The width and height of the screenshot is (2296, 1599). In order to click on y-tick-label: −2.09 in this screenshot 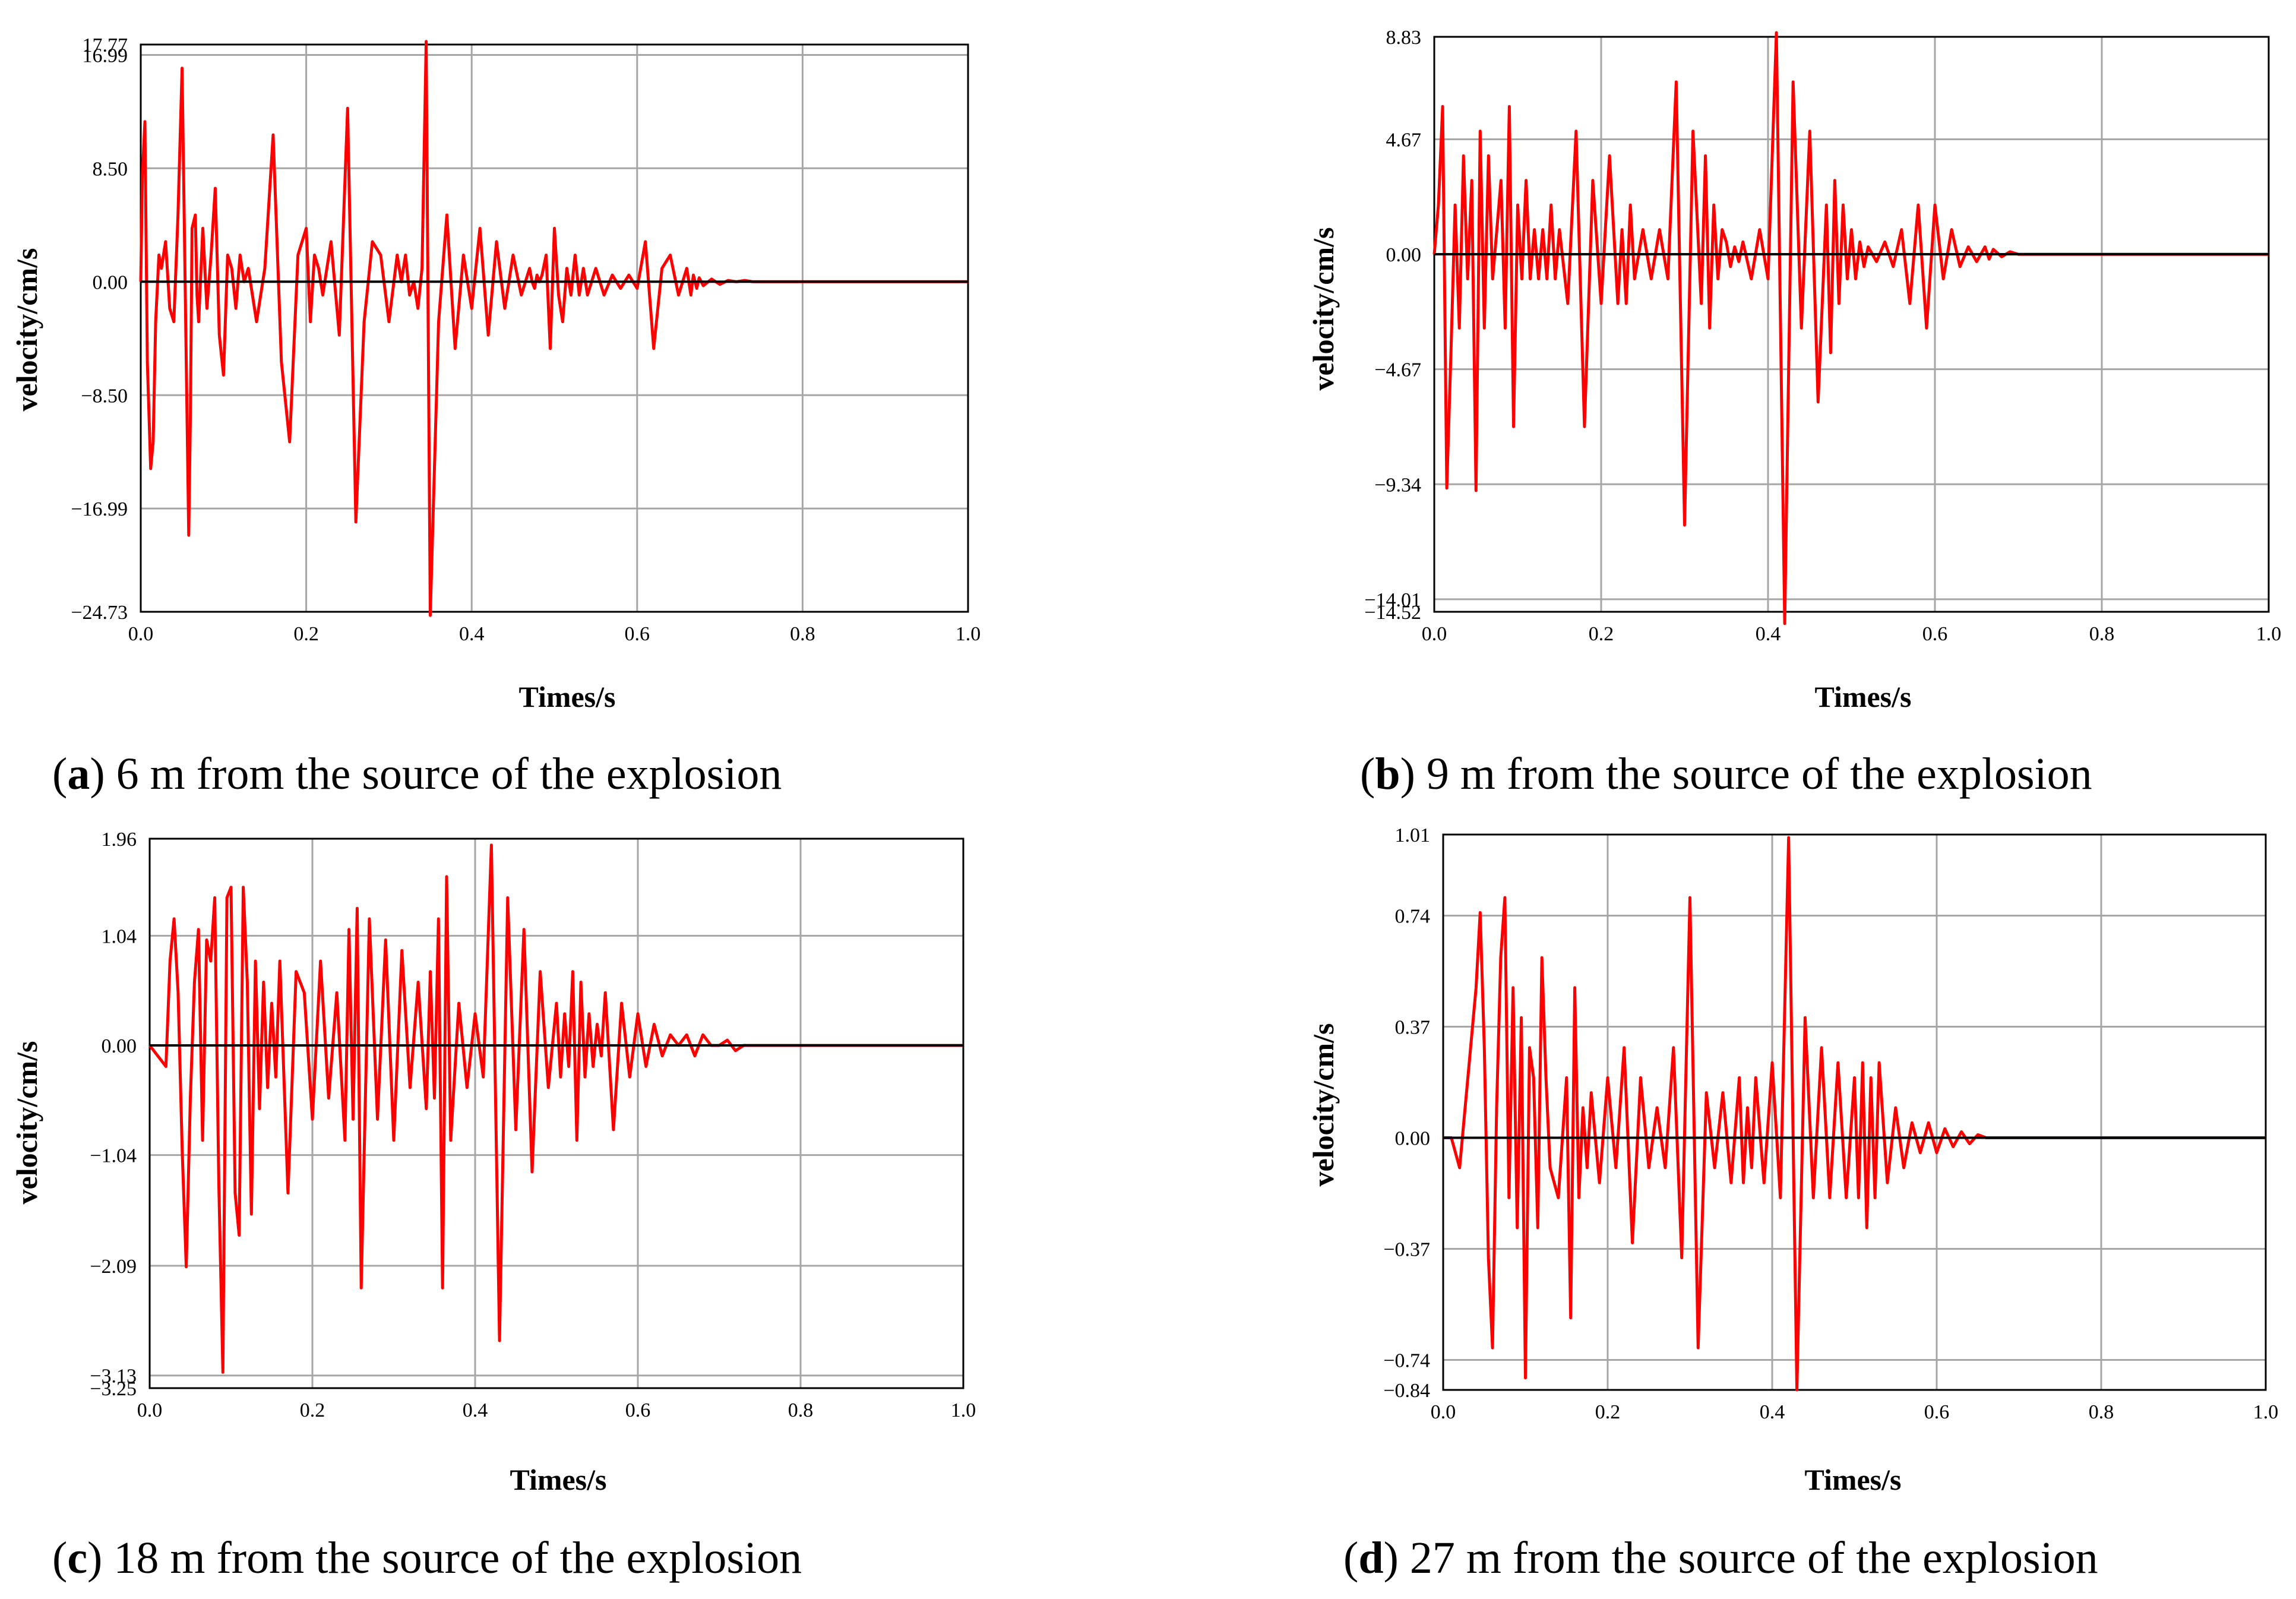, I will do `click(113, 1267)`.